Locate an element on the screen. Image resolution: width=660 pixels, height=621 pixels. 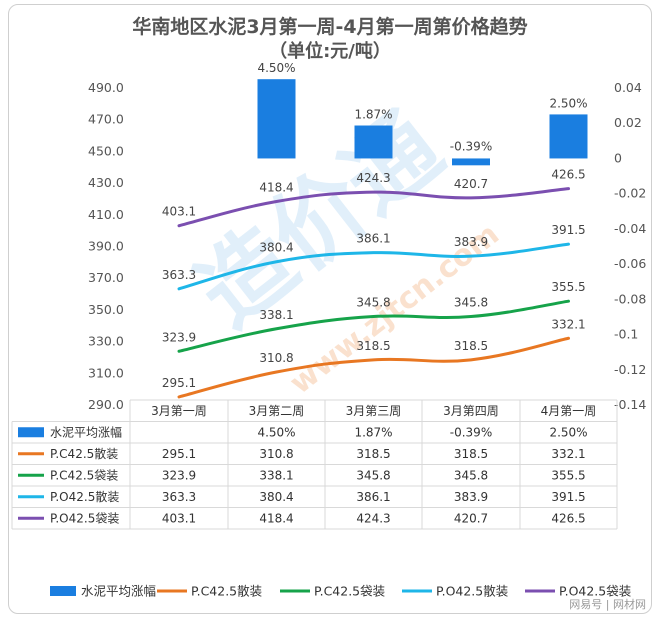
point-data-label: 363.3 is located at coordinates (179, 275).